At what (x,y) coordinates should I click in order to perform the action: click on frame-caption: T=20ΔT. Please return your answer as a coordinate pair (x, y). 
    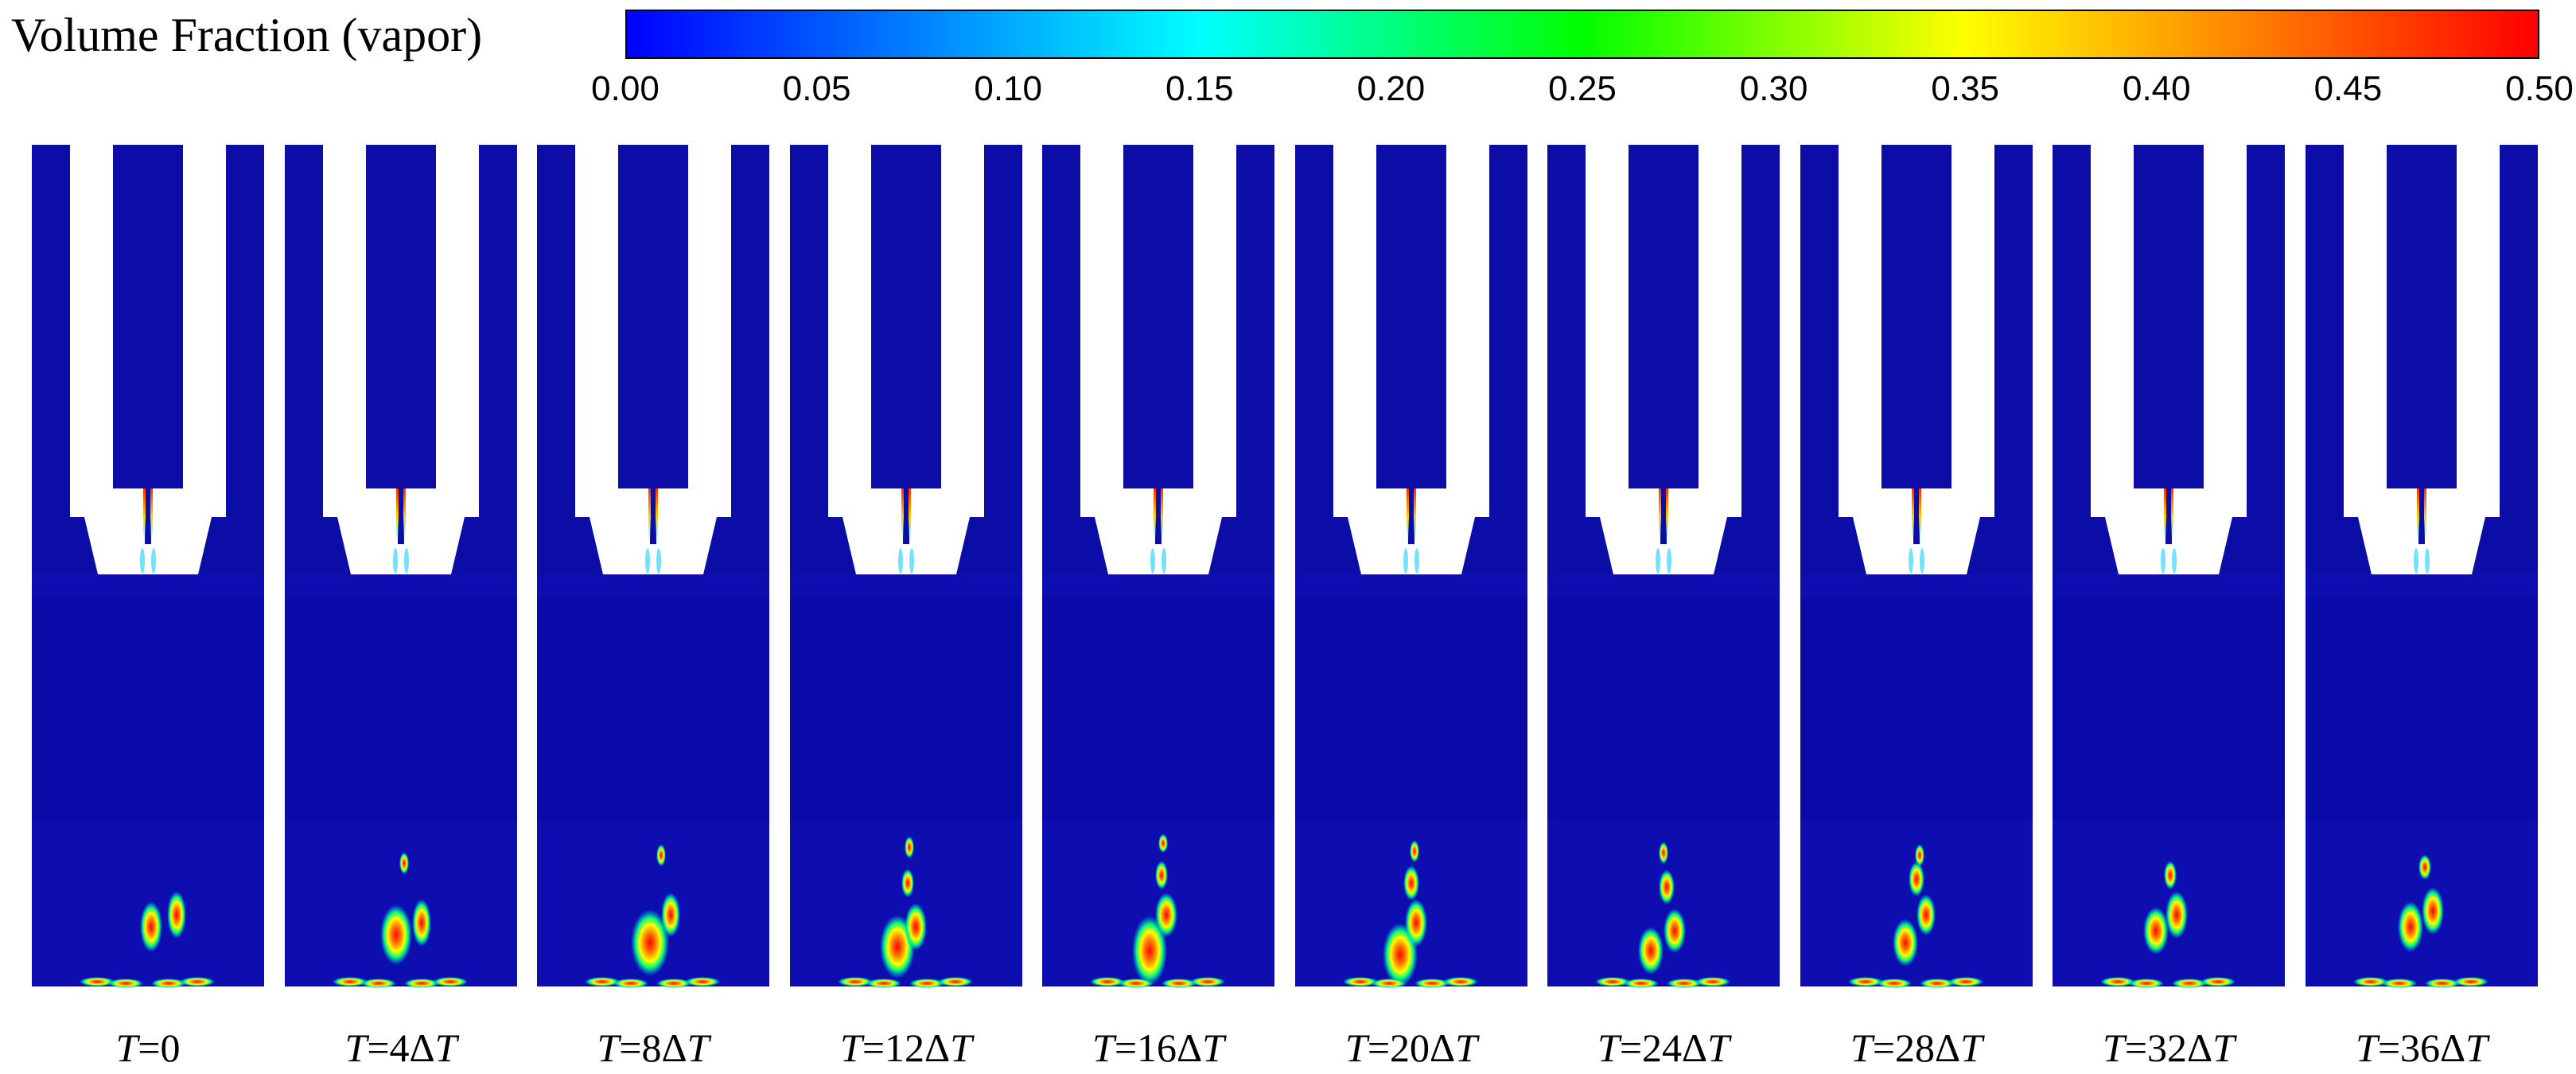
    Looking at the image, I should click on (1411, 1048).